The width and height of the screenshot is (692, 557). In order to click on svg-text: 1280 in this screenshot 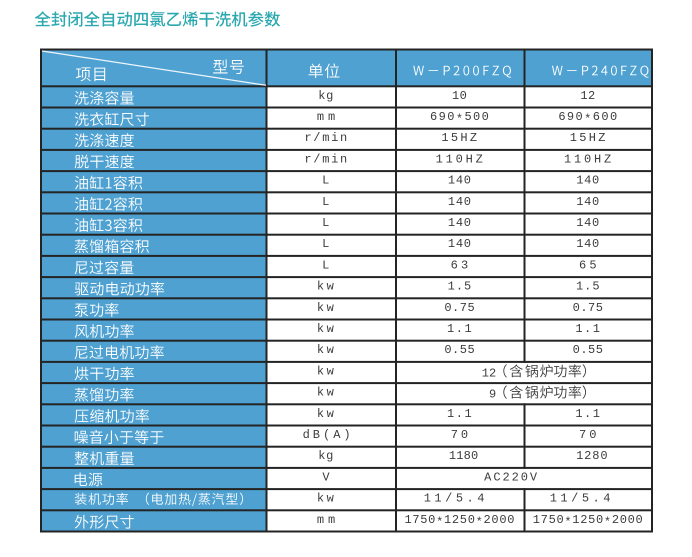, I will do `click(592, 456)`.